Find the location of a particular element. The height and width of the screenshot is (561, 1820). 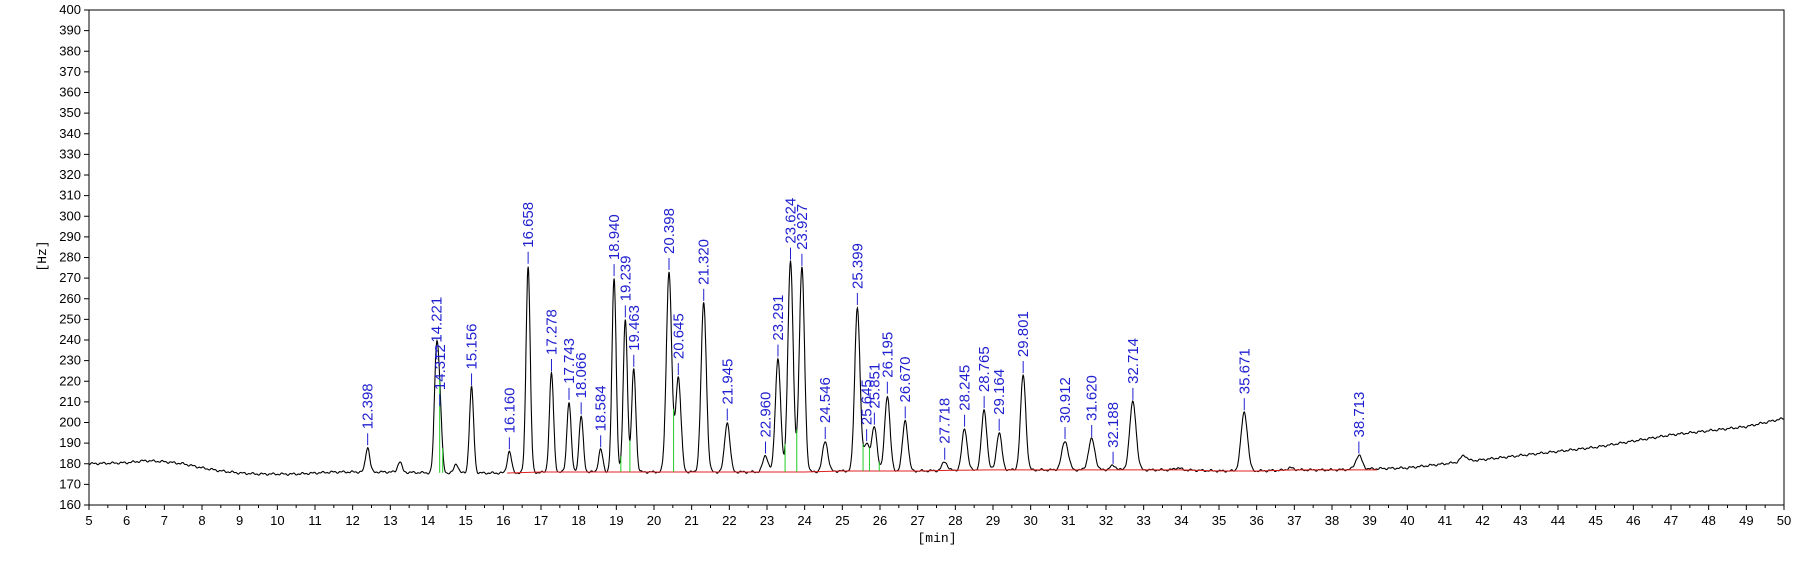

y-tick-label: 340 is located at coordinates (70, 133).